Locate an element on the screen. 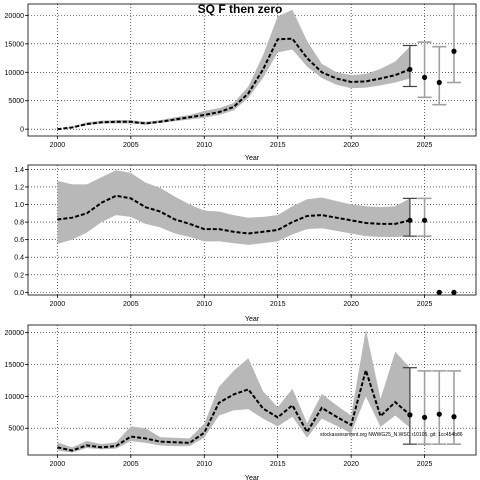 The image size is (480, 480). y-tick-label: 1.4 is located at coordinates (19, 170).